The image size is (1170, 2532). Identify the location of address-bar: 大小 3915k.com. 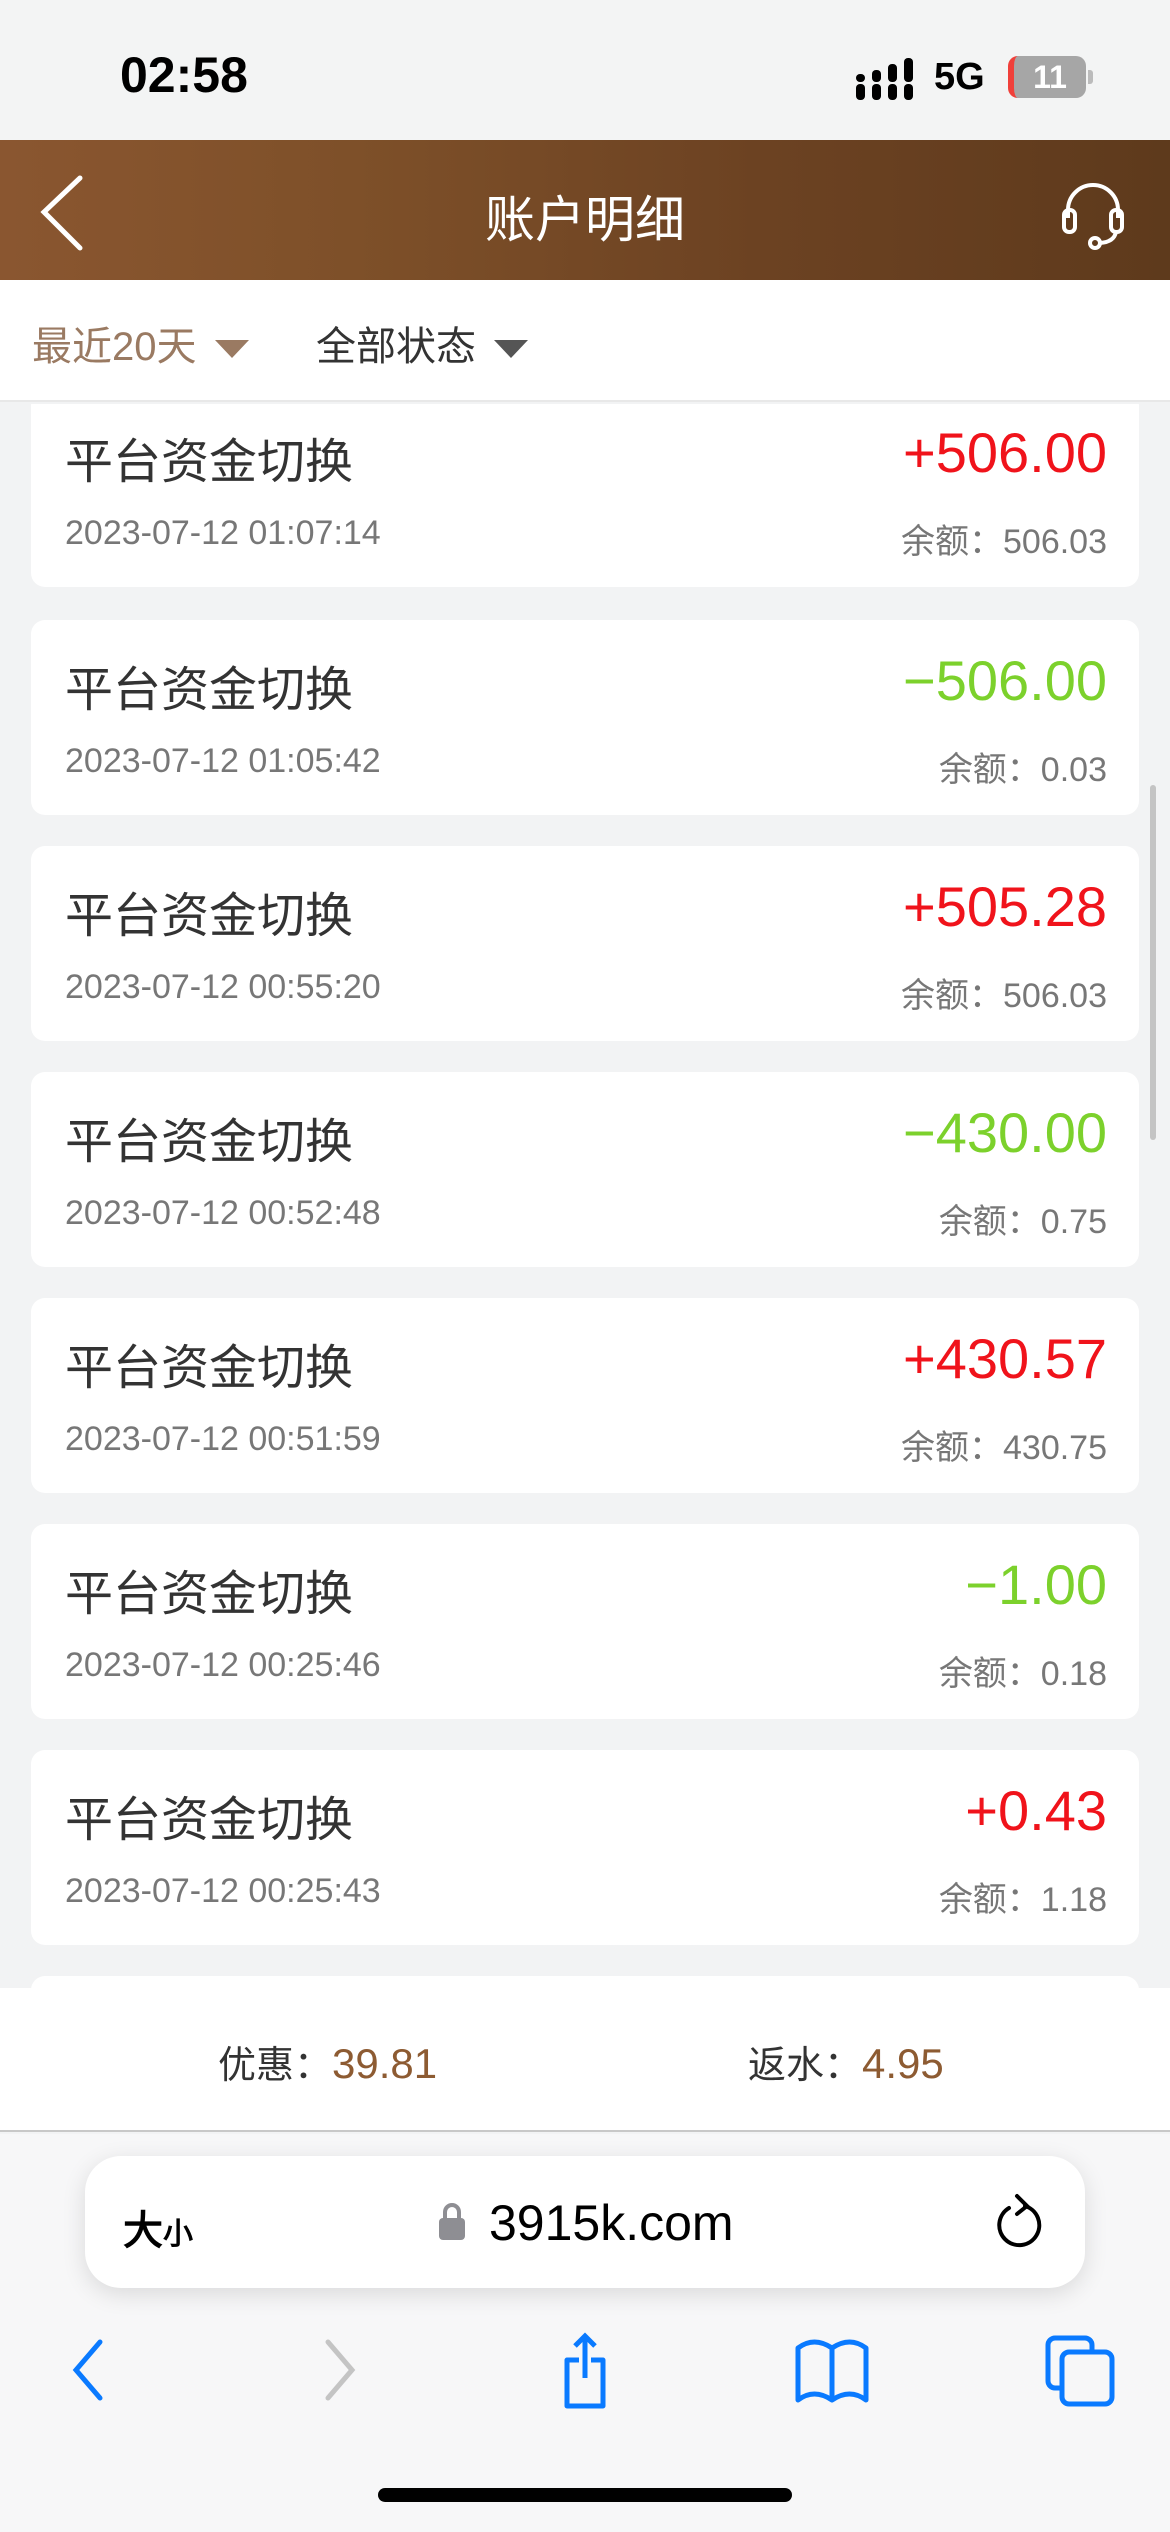
(585, 2222).